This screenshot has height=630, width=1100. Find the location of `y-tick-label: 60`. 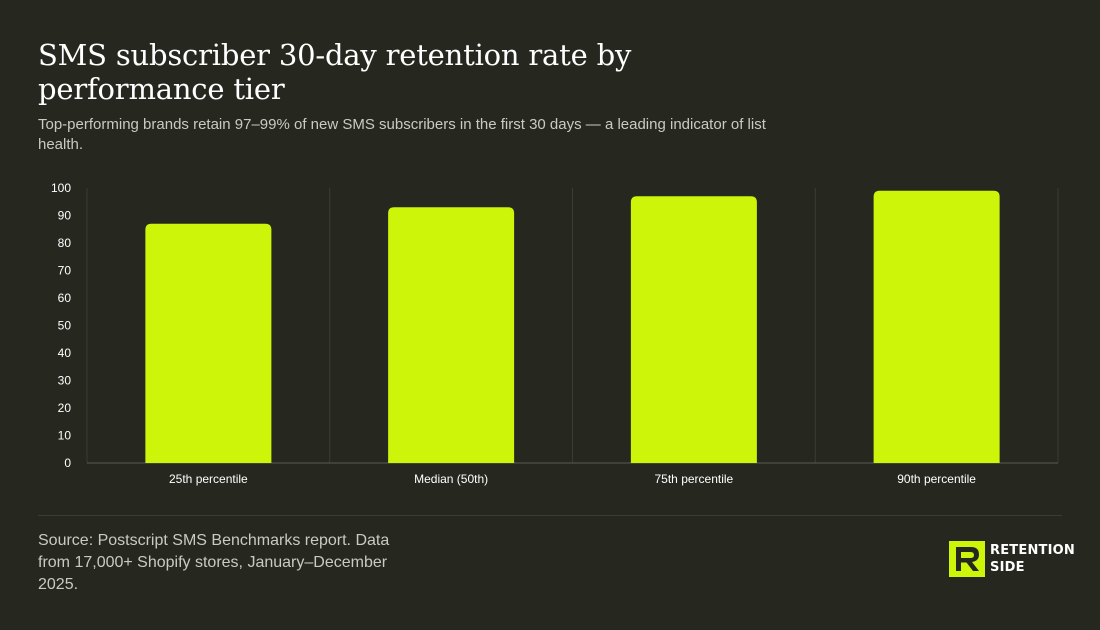

y-tick-label: 60 is located at coordinates (65, 298).